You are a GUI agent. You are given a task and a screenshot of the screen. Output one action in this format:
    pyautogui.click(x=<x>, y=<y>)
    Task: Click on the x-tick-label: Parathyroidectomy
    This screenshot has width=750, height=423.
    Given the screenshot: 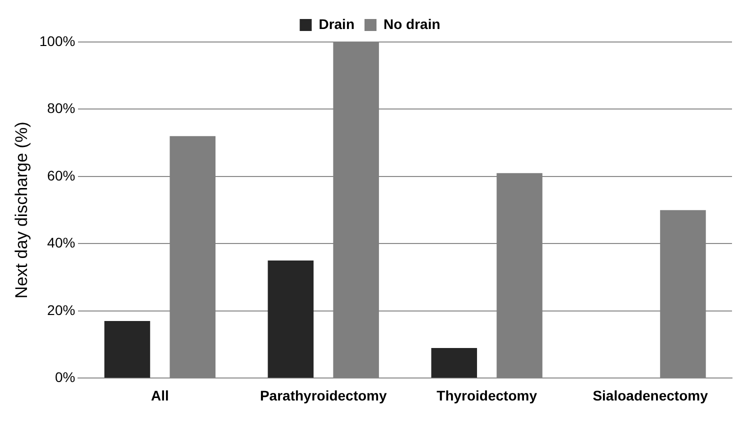 What is the action you would take?
    pyautogui.click(x=323, y=395)
    